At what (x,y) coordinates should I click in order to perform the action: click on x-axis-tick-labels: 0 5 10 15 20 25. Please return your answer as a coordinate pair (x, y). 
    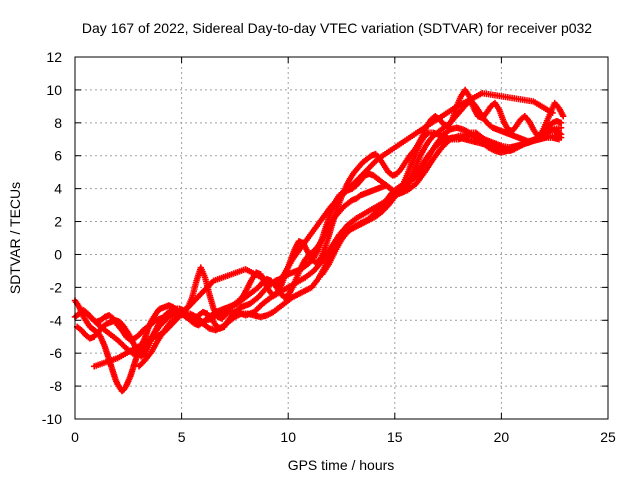
    Looking at the image, I should click on (343, 437).